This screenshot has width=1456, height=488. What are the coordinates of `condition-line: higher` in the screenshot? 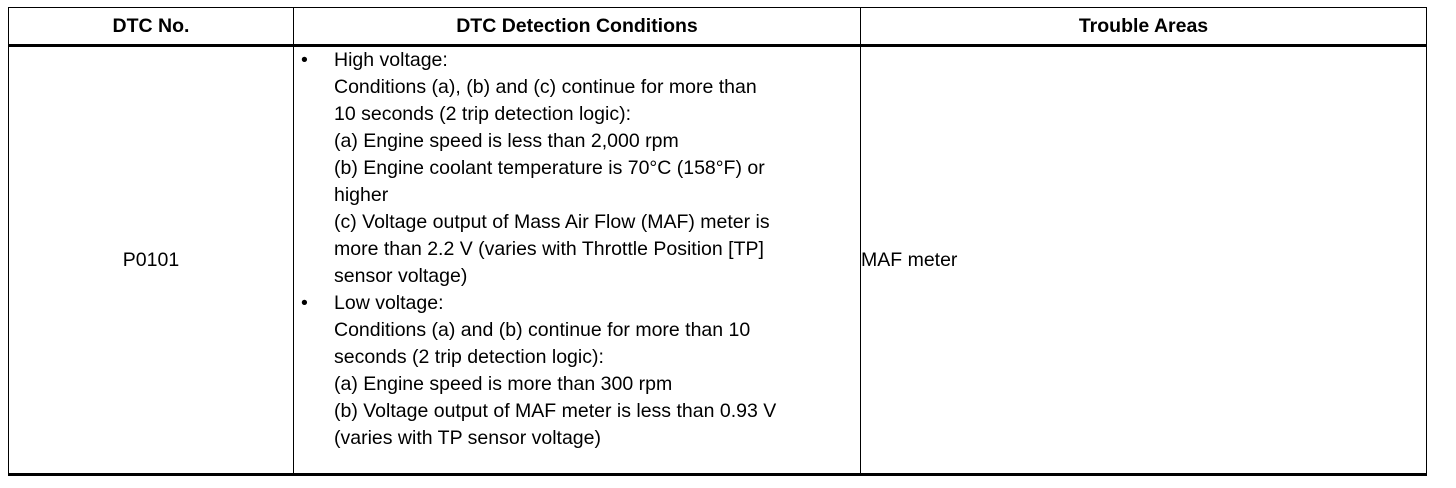 It's located at (361, 195).